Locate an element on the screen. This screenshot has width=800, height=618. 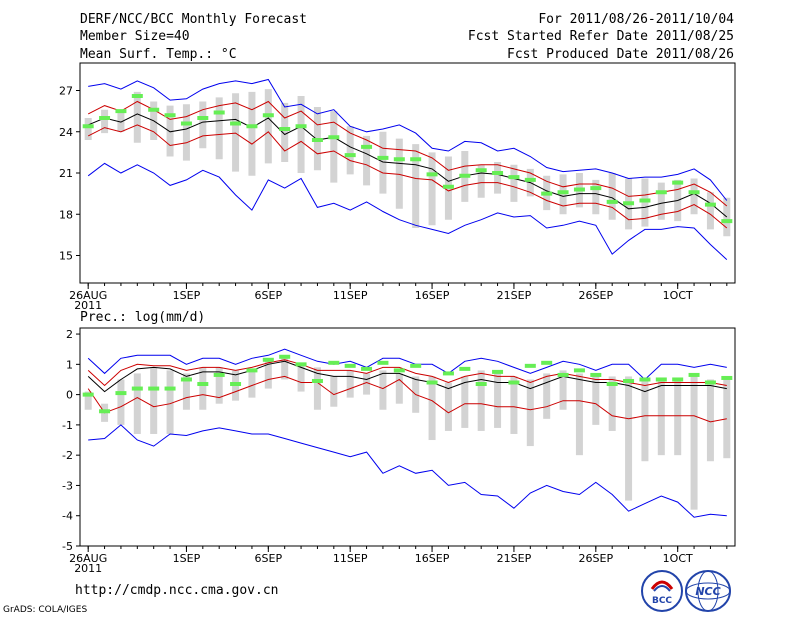
p1-upper-red-line is located at coordinates (407, 153).